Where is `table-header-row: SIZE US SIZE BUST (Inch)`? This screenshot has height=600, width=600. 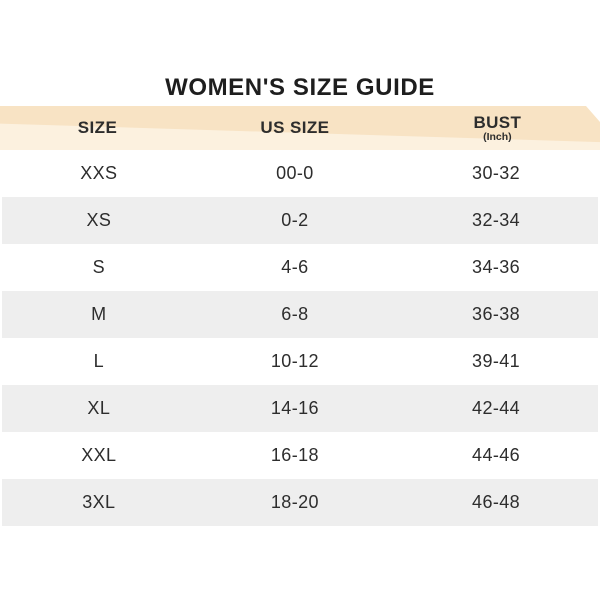 table-header-row: SIZE US SIZE BUST (Inch) is located at coordinates (300, 128).